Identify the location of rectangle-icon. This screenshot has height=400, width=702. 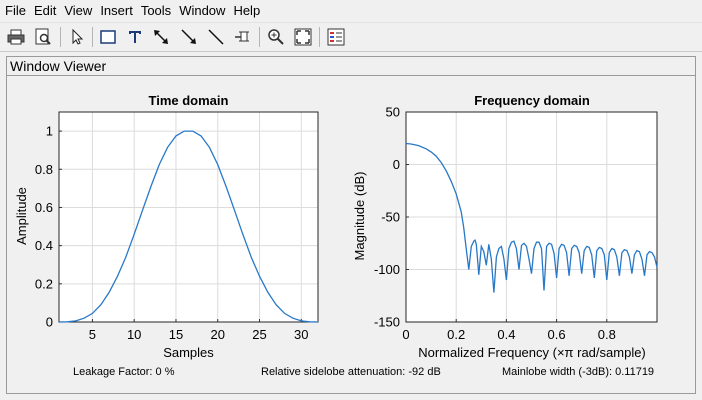
(108, 37).